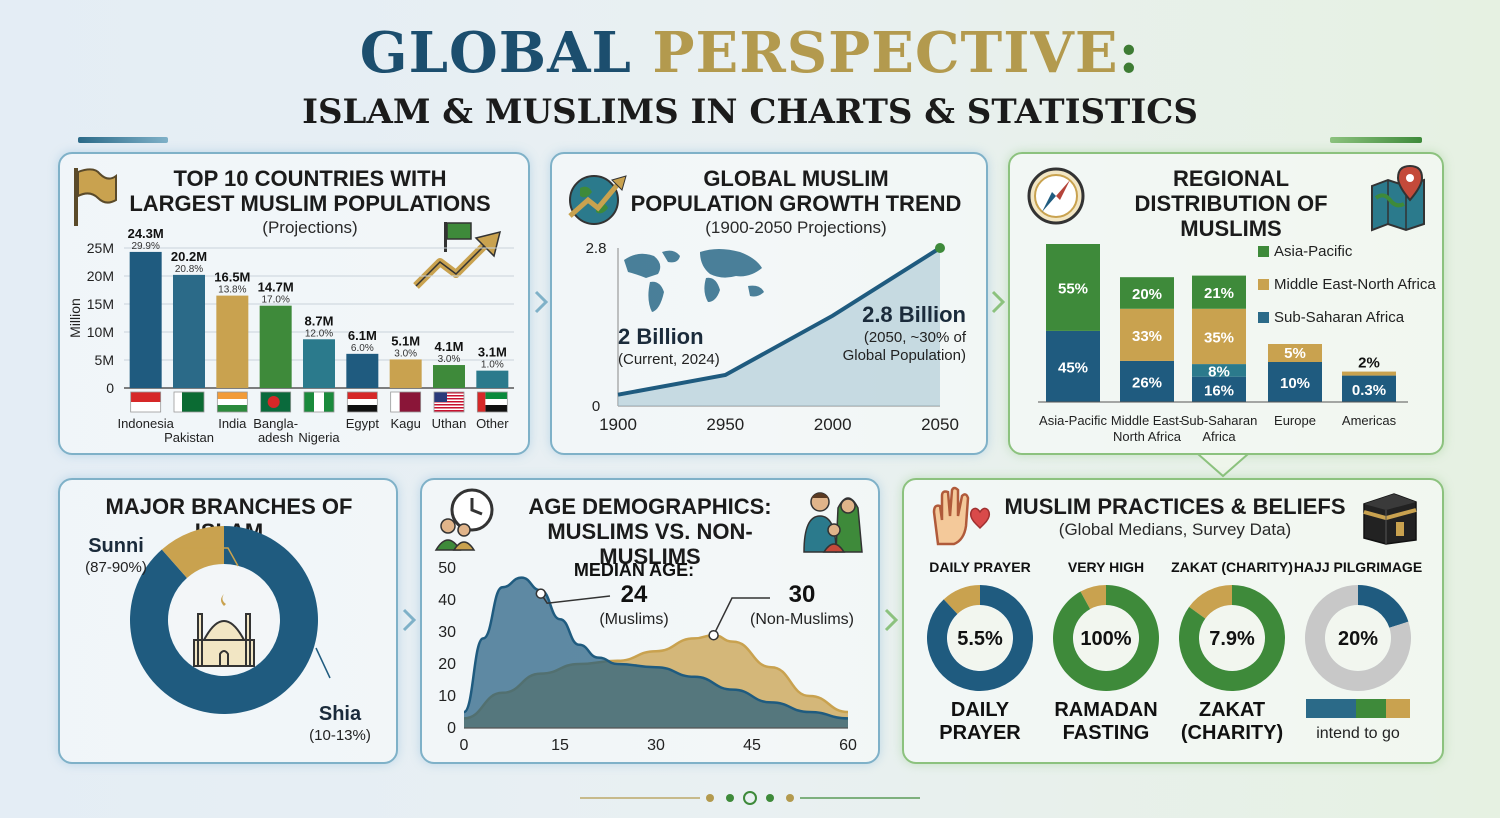 This screenshot has height=818, width=1500. I want to click on hand-heart-icon, so click(961, 516).